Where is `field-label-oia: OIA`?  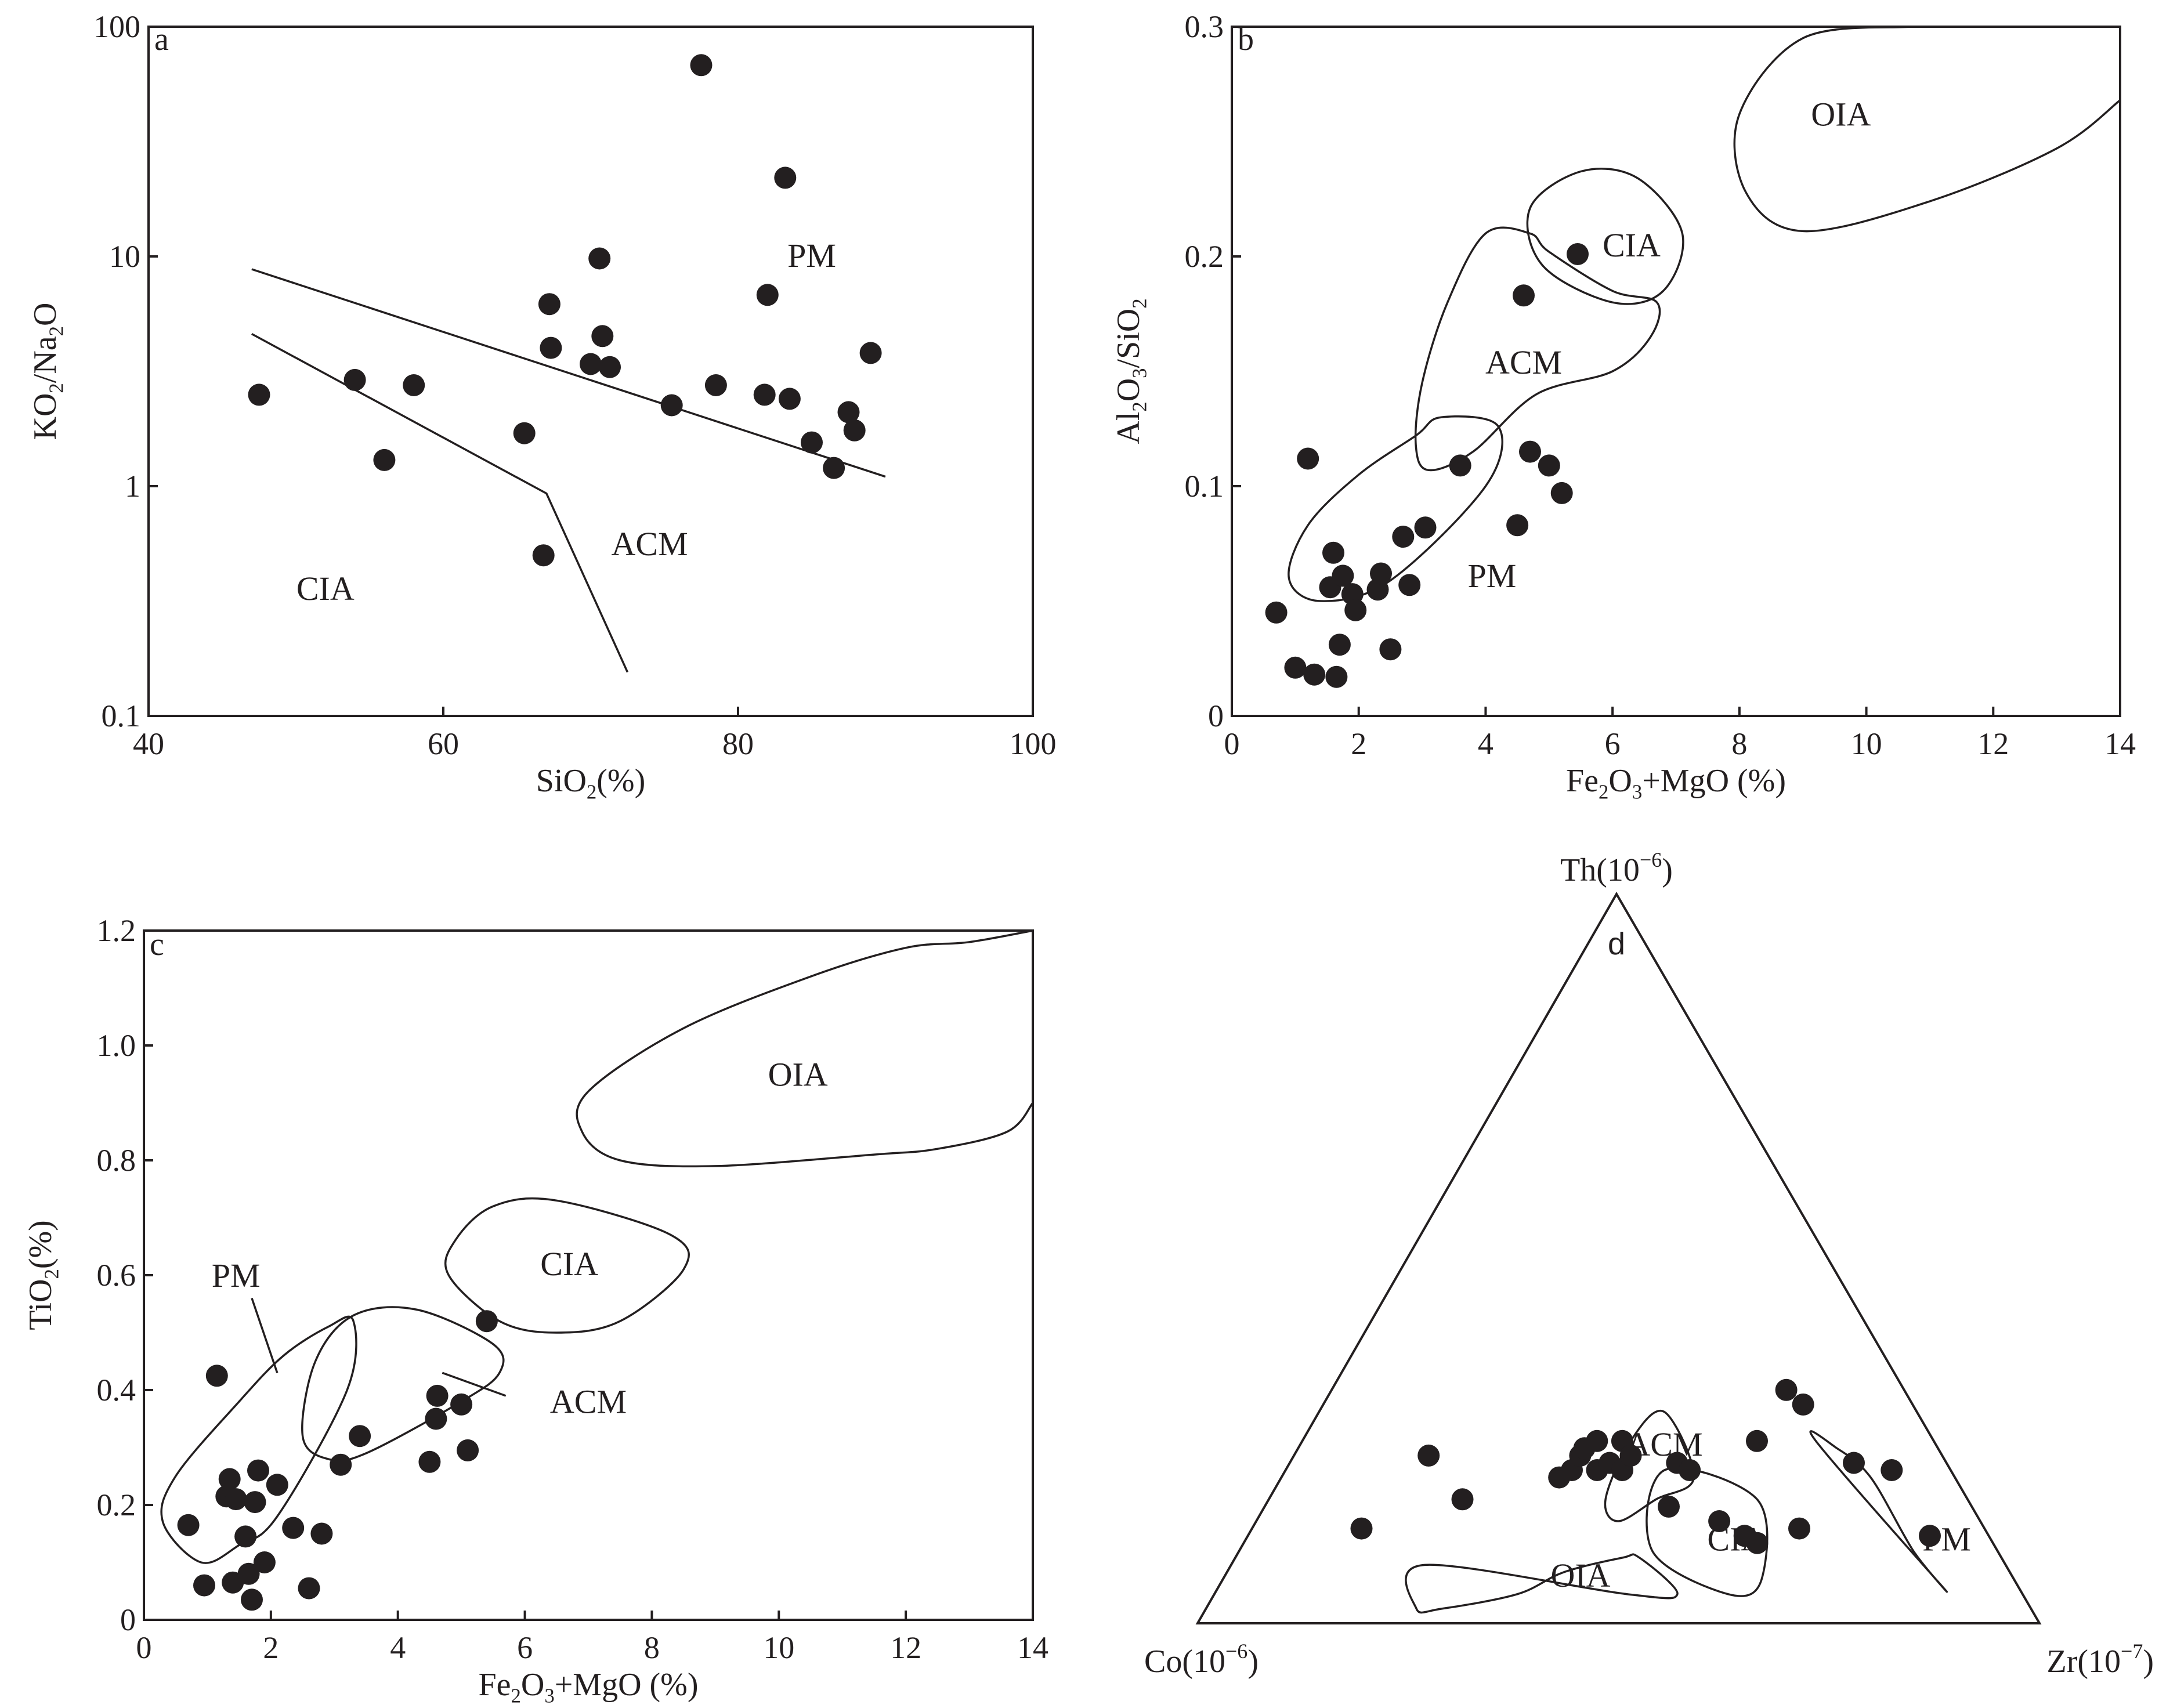 field-label-oia: OIA is located at coordinates (1841, 114).